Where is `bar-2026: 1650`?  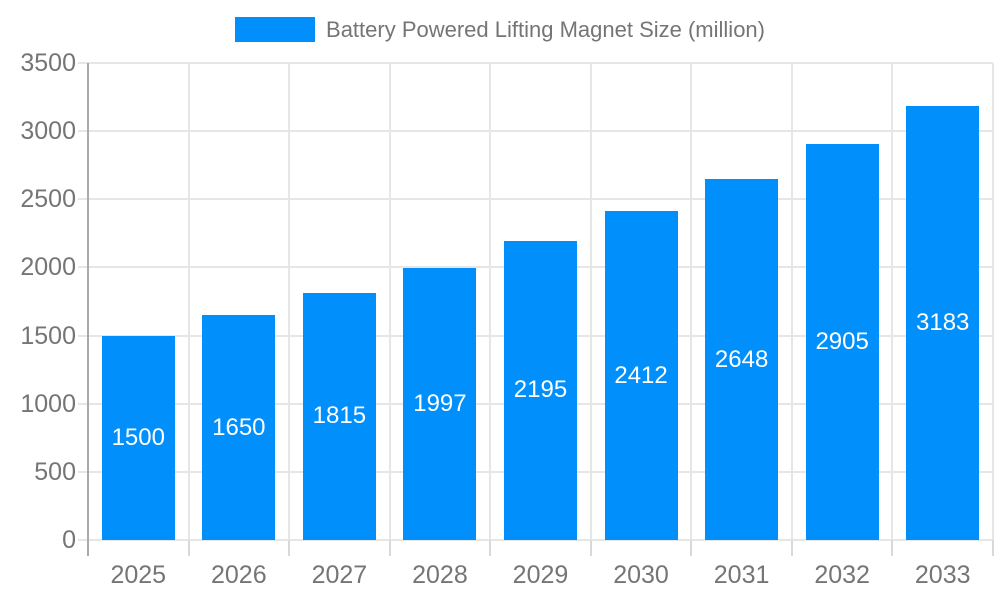 bar-2026: 1650 is located at coordinates (239, 427).